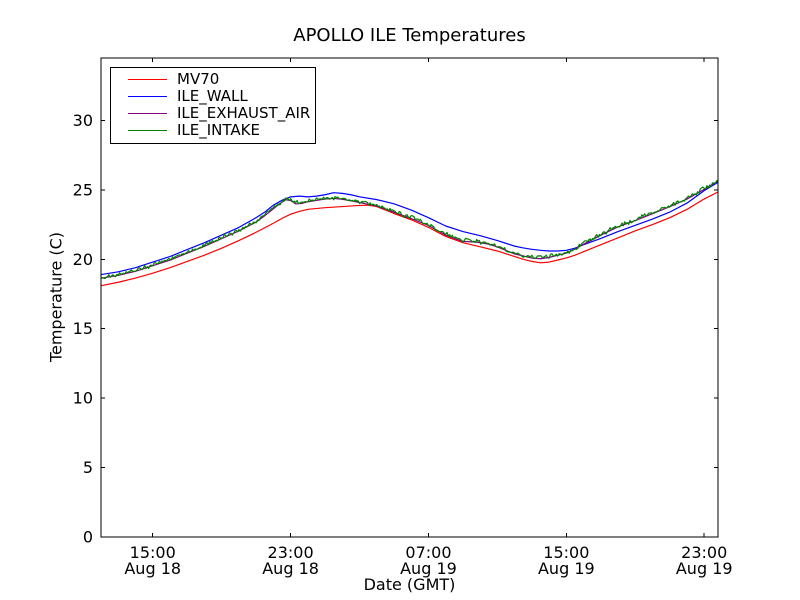  What do you see at coordinates (88, 467) in the screenshot?
I see `y-tick-label: 5` at bounding box center [88, 467].